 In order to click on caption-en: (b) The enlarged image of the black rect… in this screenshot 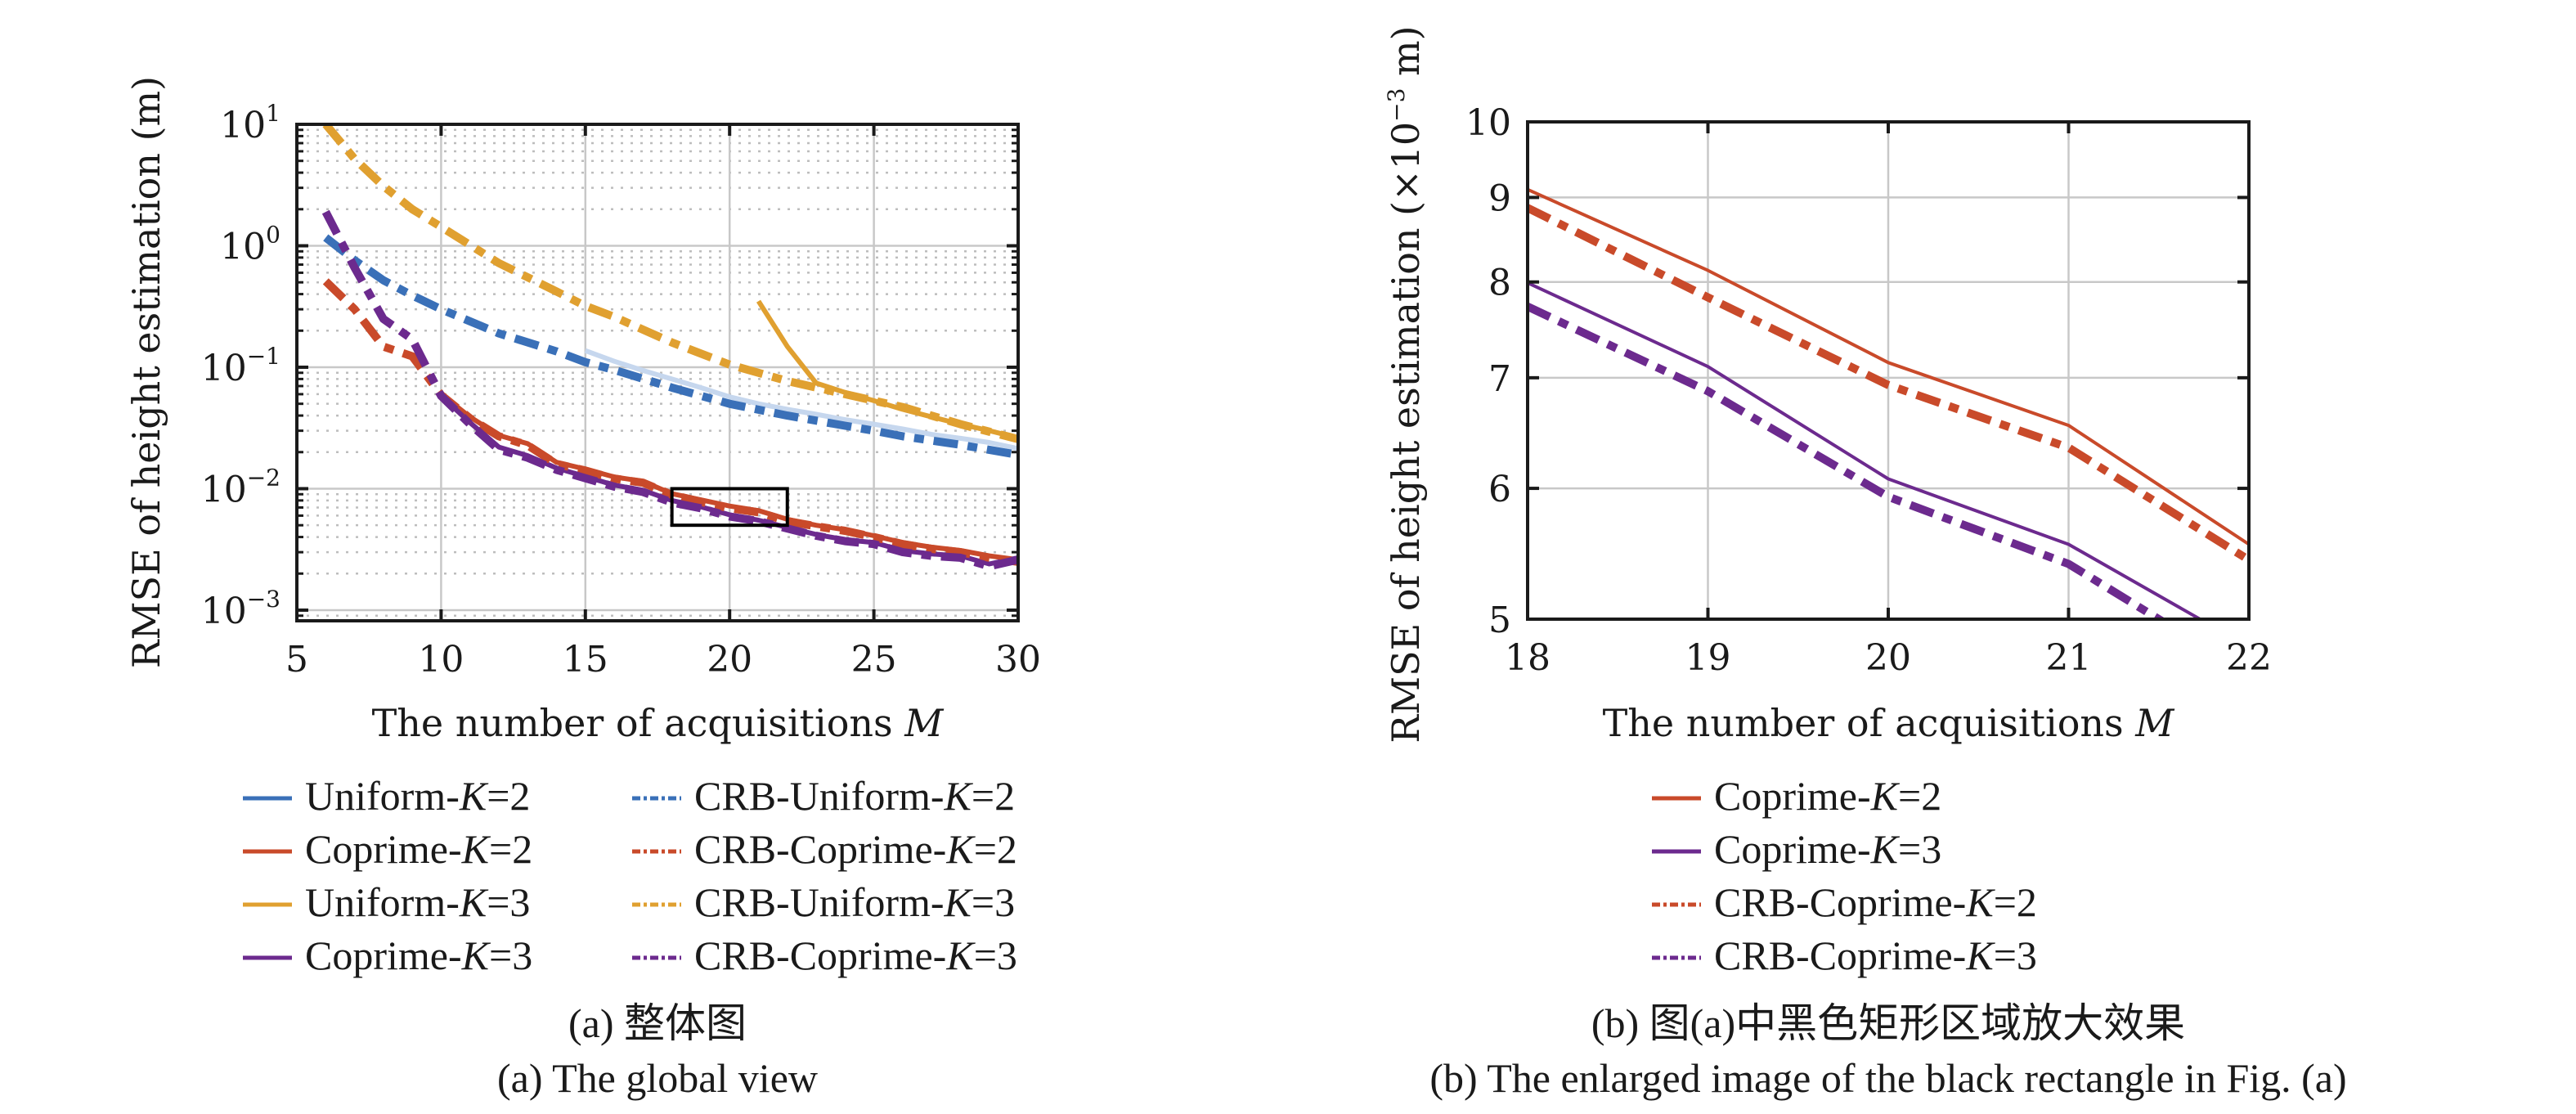, I will do `click(1888, 1078)`.